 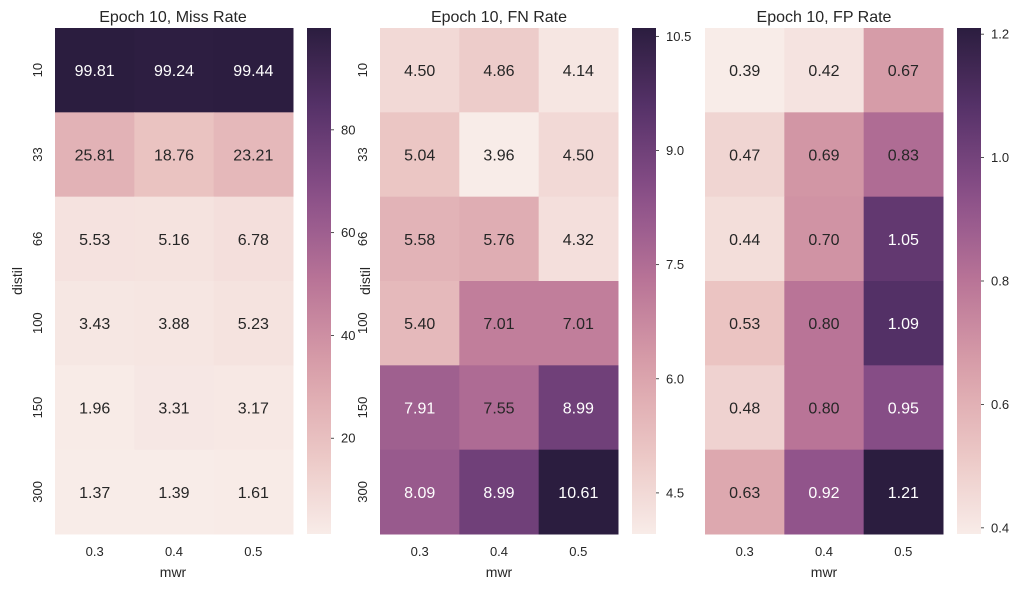 I want to click on cell-value-label: 7.01, so click(x=578, y=324).